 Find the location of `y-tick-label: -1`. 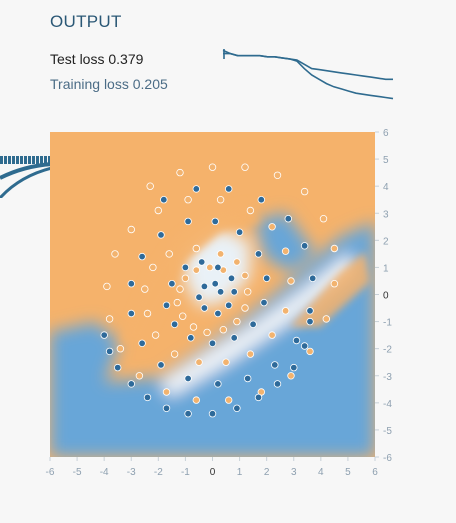

y-tick-label: -1 is located at coordinates (387, 323).